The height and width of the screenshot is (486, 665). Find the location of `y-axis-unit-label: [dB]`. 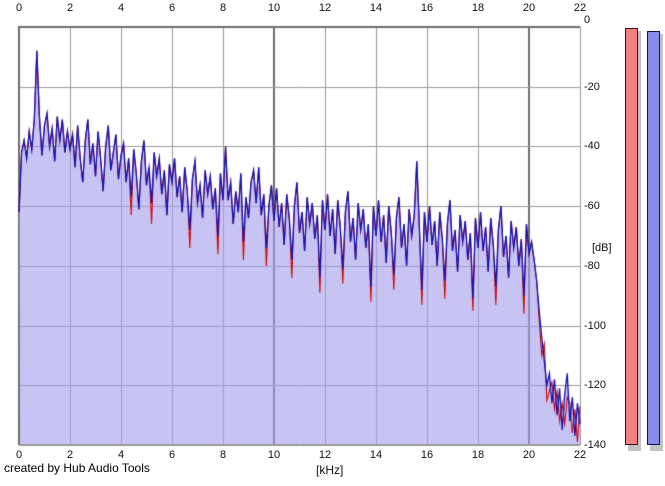

y-axis-unit-label: [dB] is located at coordinates (602, 247).